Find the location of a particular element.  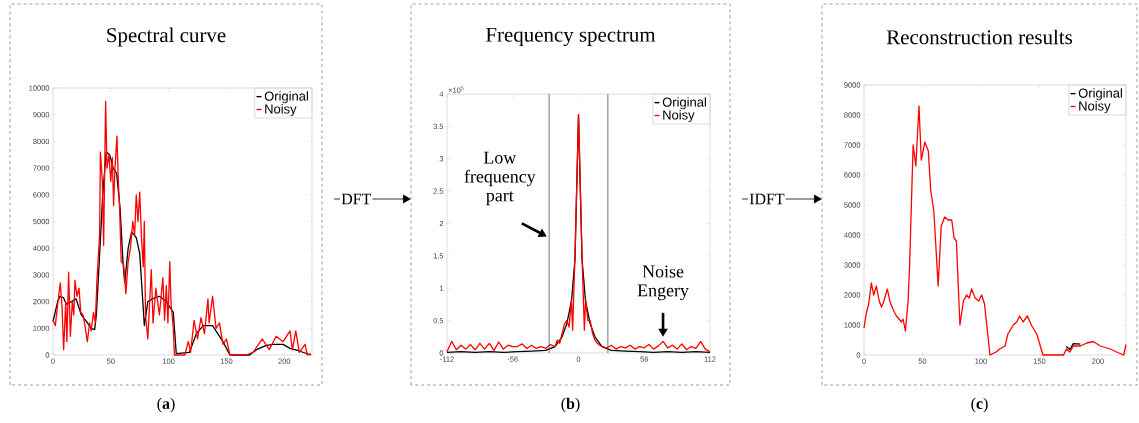

chart-title: Reconstruction results is located at coordinates (979, 37).